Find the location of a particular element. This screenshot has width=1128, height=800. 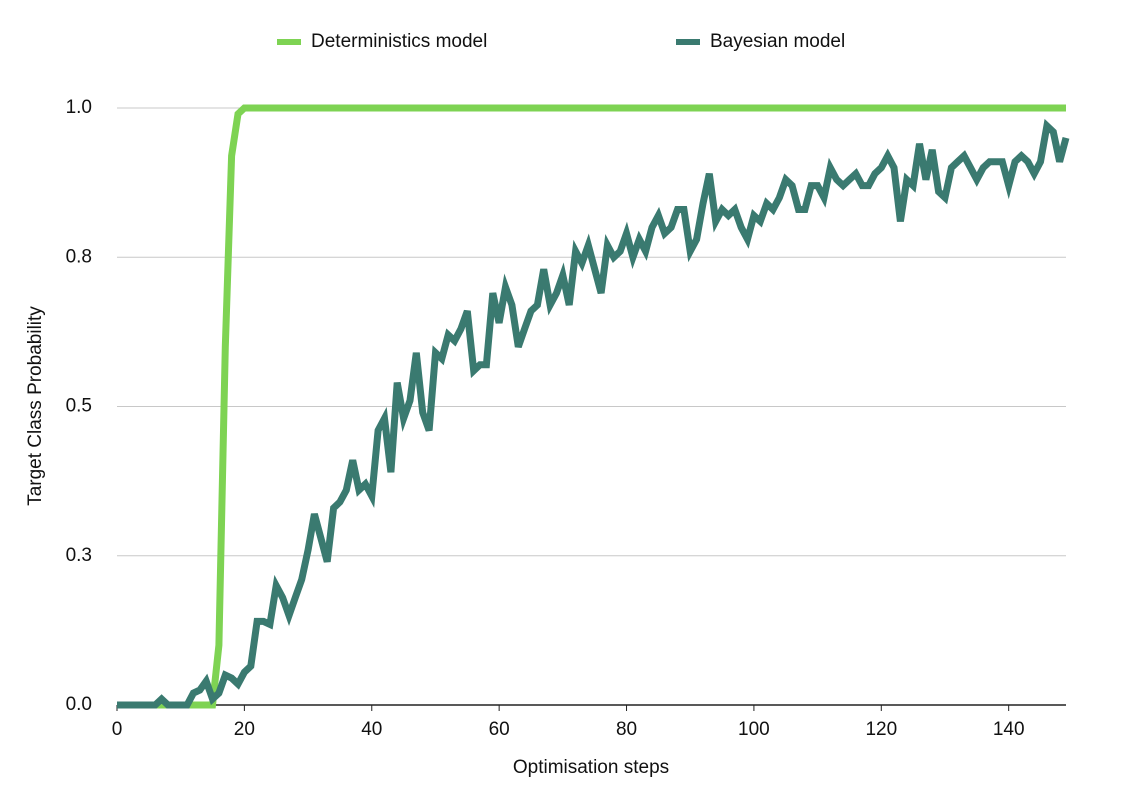

x-tick-label: 20 is located at coordinates (244, 729).